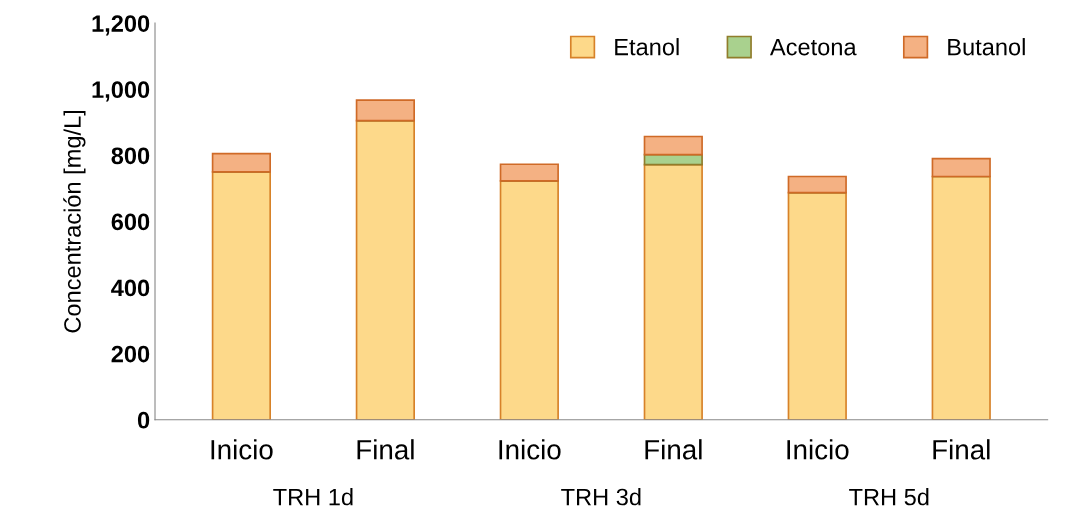  What do you see at coordinates (986, 47) in the screenshot?
I see `legend-label: Butanol` at bounding box center [986, 47].